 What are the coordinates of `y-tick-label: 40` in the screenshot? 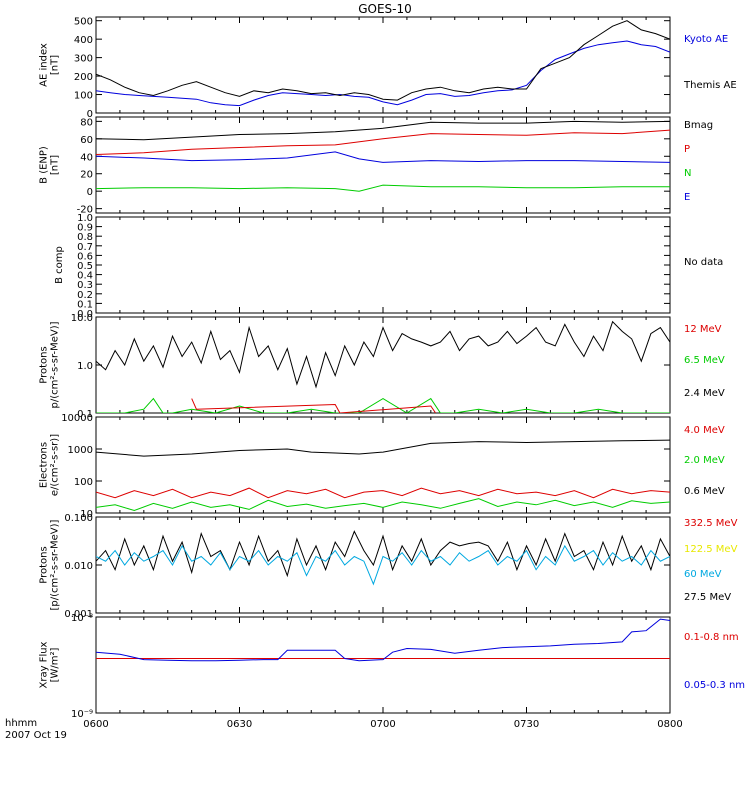 It's located at (86, 157).